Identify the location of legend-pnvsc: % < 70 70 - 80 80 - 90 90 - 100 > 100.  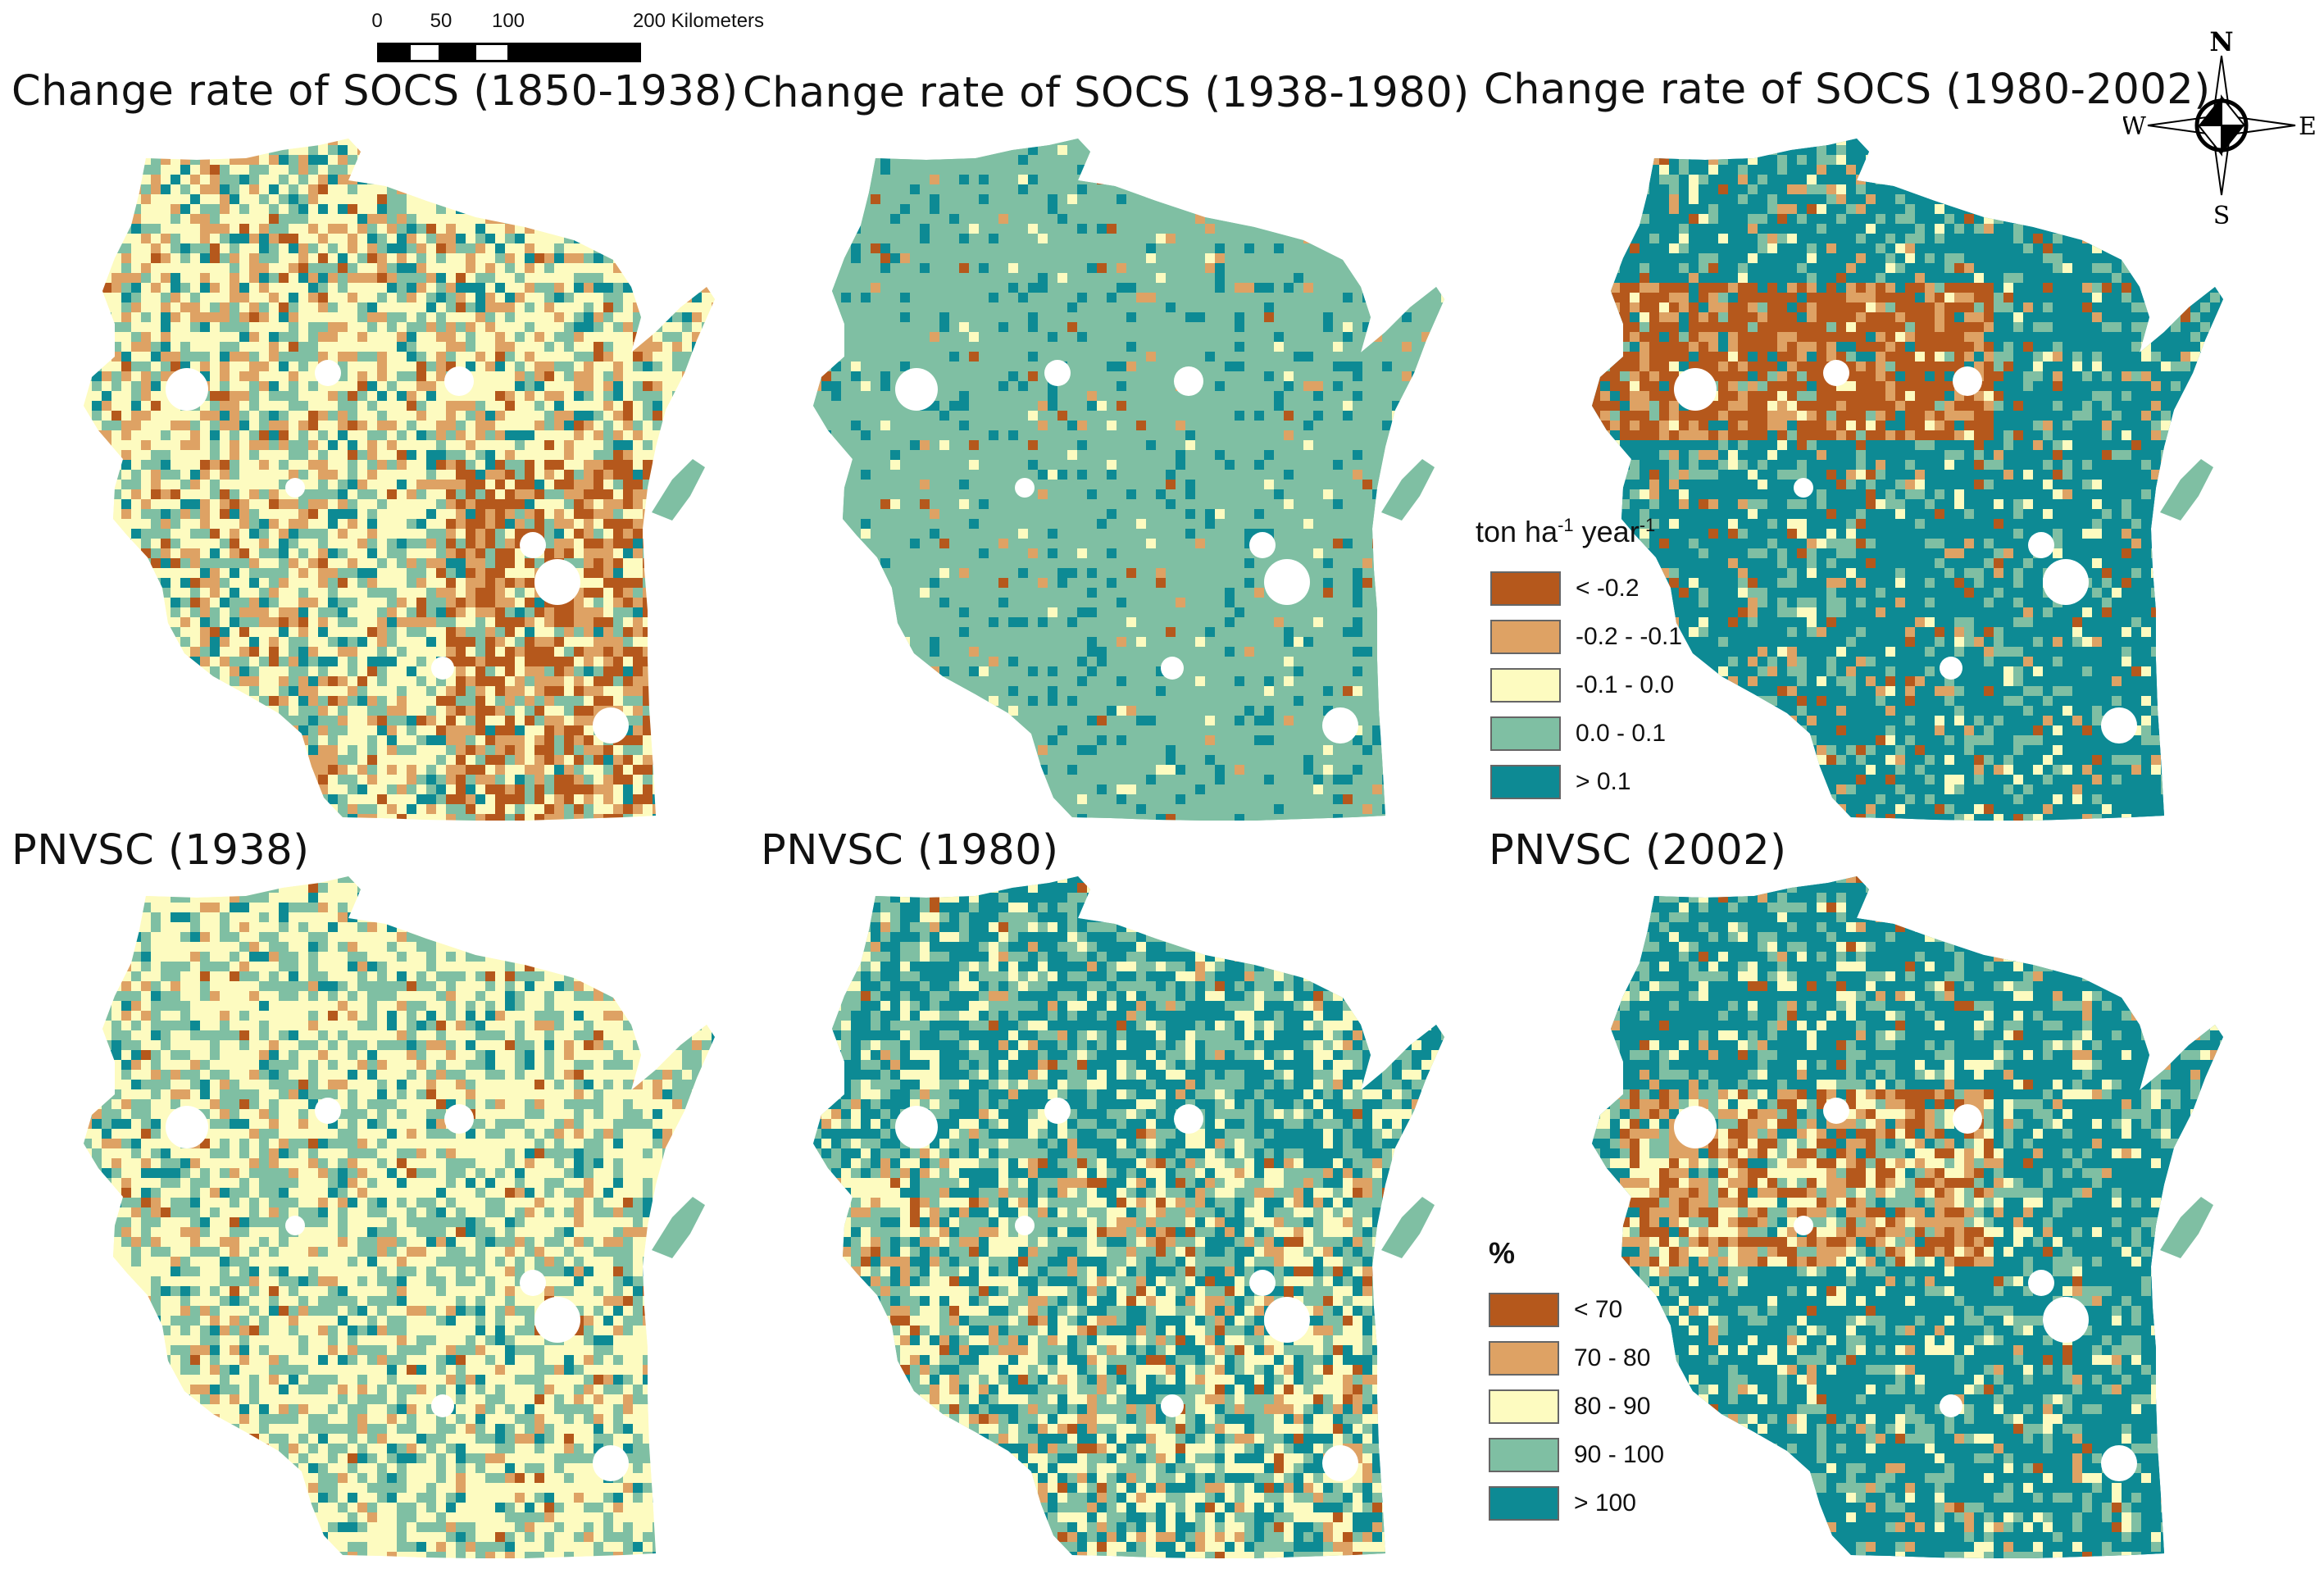
(1576, 1382).